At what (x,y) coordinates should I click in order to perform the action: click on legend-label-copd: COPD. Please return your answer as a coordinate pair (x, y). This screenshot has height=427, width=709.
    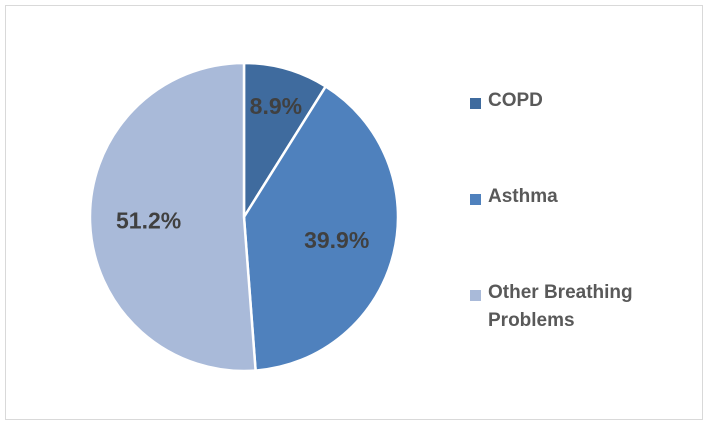
    Looking at the image, I should click on (515, 101).